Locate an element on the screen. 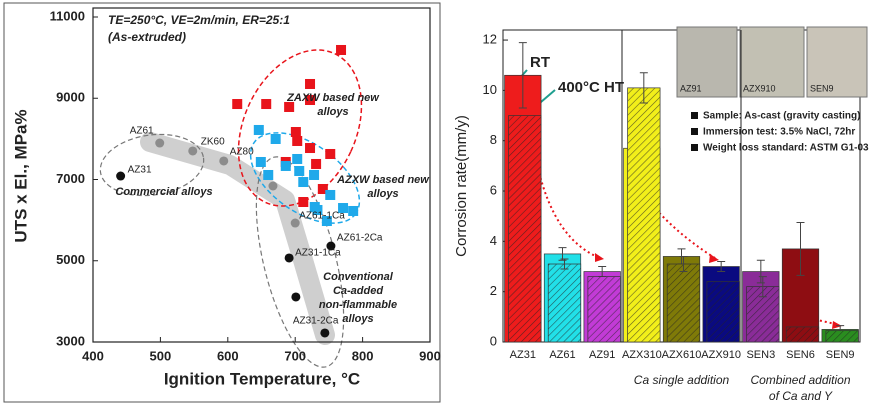 The height and width of the screenshot is (405, 881). x-tick-label: AZ91 is located at coordinates (602, 355).